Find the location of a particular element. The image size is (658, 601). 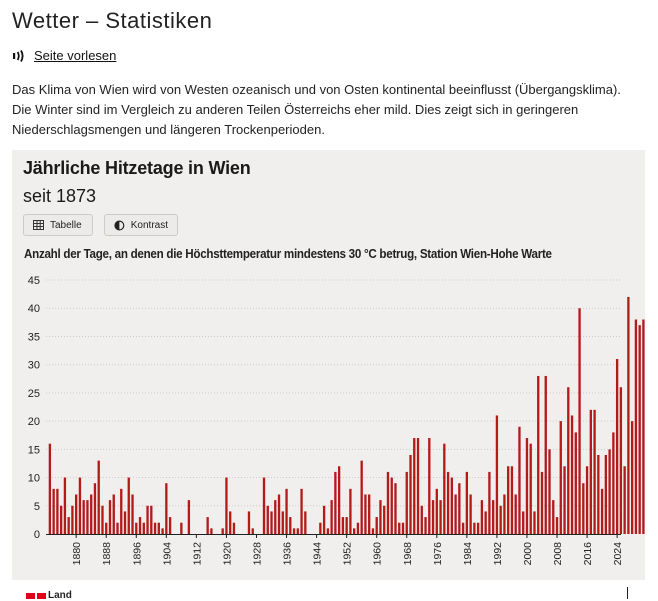

contrast-button-label: Kontrast is located at coordinates (149, 225).